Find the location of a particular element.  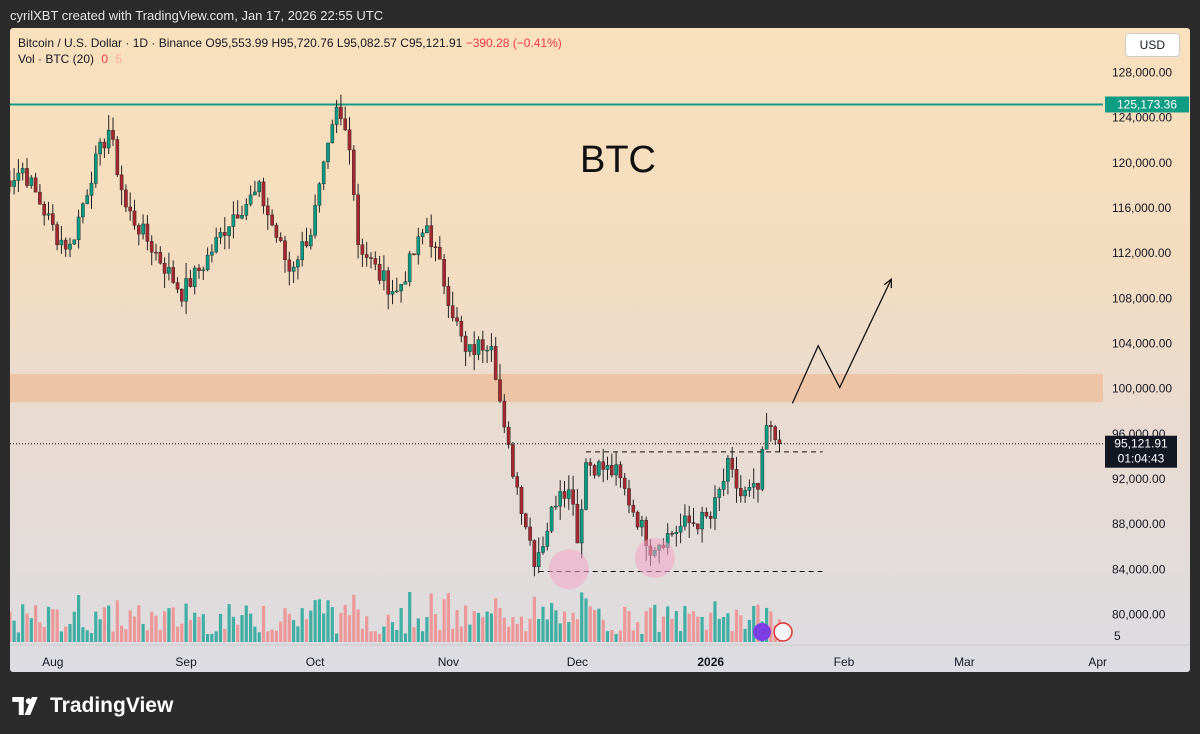

tradingview-icon is located at coordinates (25, 706).